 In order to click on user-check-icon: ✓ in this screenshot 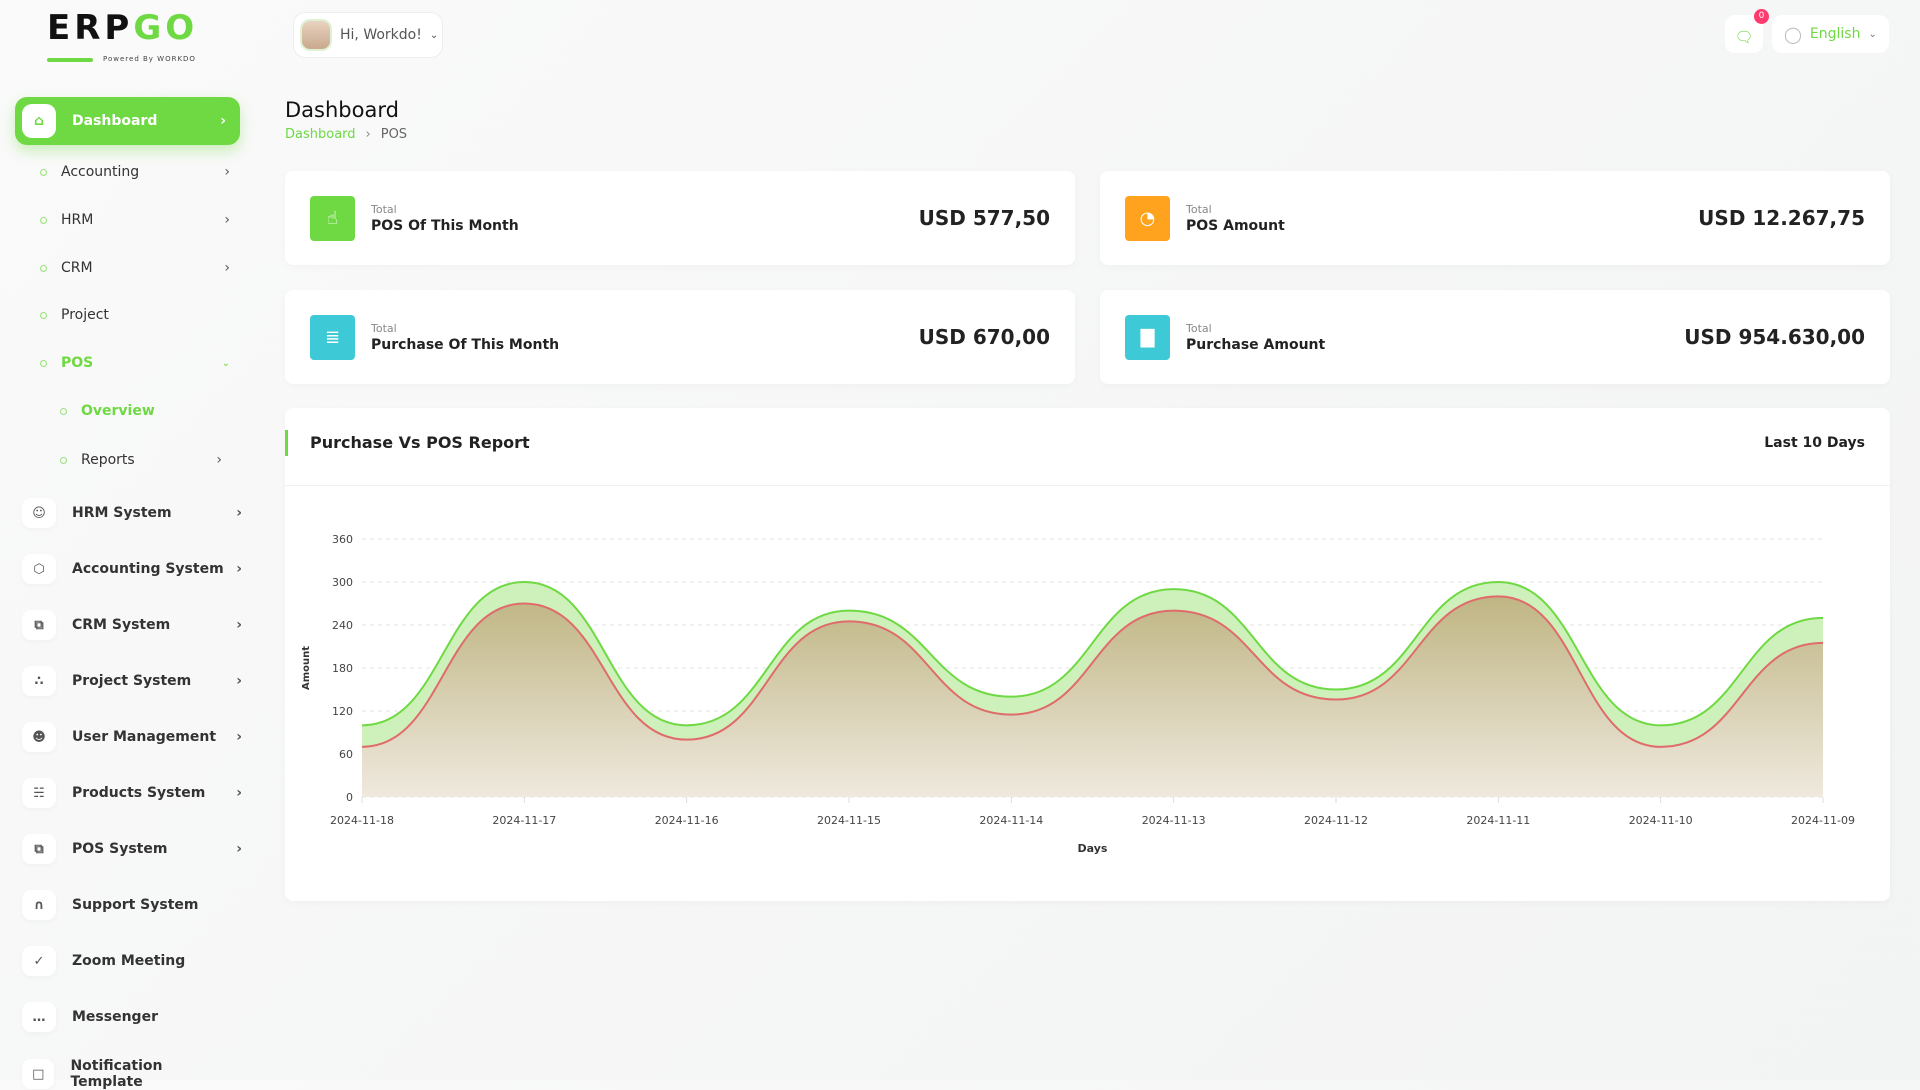, I will do `click(39, 961)`.